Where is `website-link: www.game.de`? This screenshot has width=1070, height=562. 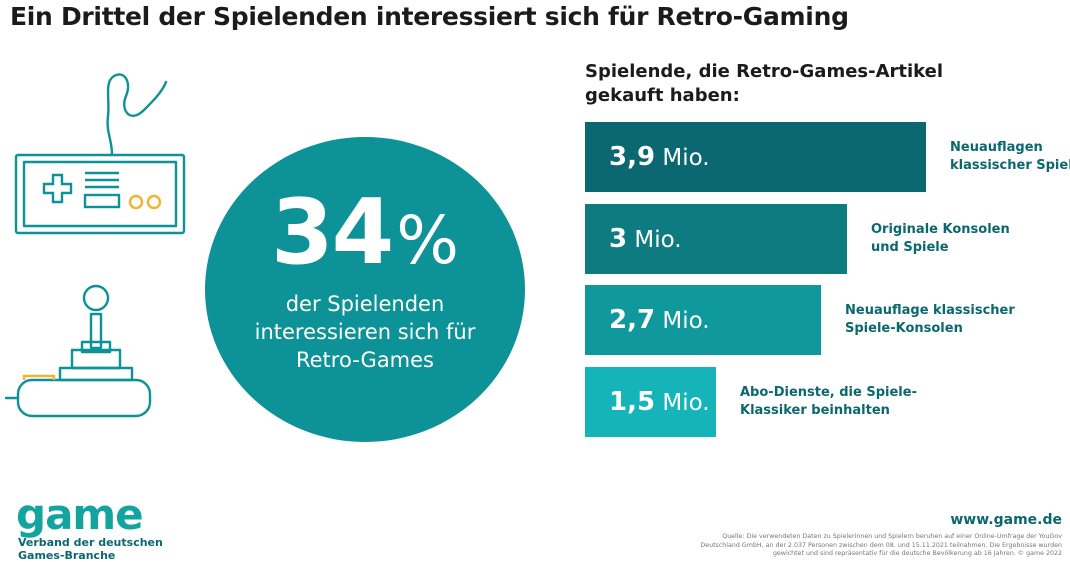 website-link: www.game.de is located at coordinates (1006, 520).